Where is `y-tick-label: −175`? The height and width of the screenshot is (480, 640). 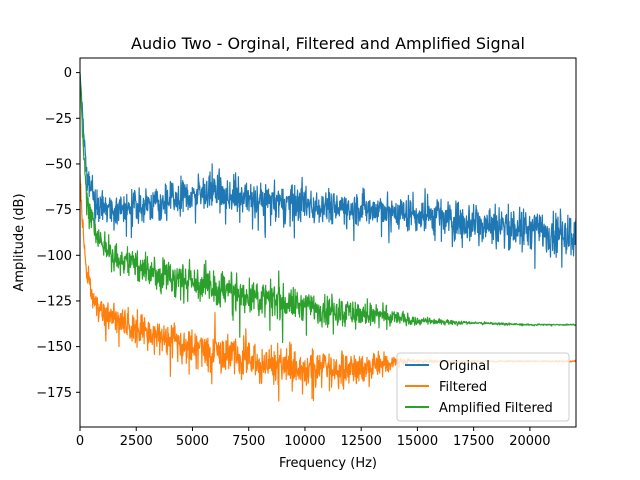
y-tick-label: −175 is located at coordinates (54, 393).